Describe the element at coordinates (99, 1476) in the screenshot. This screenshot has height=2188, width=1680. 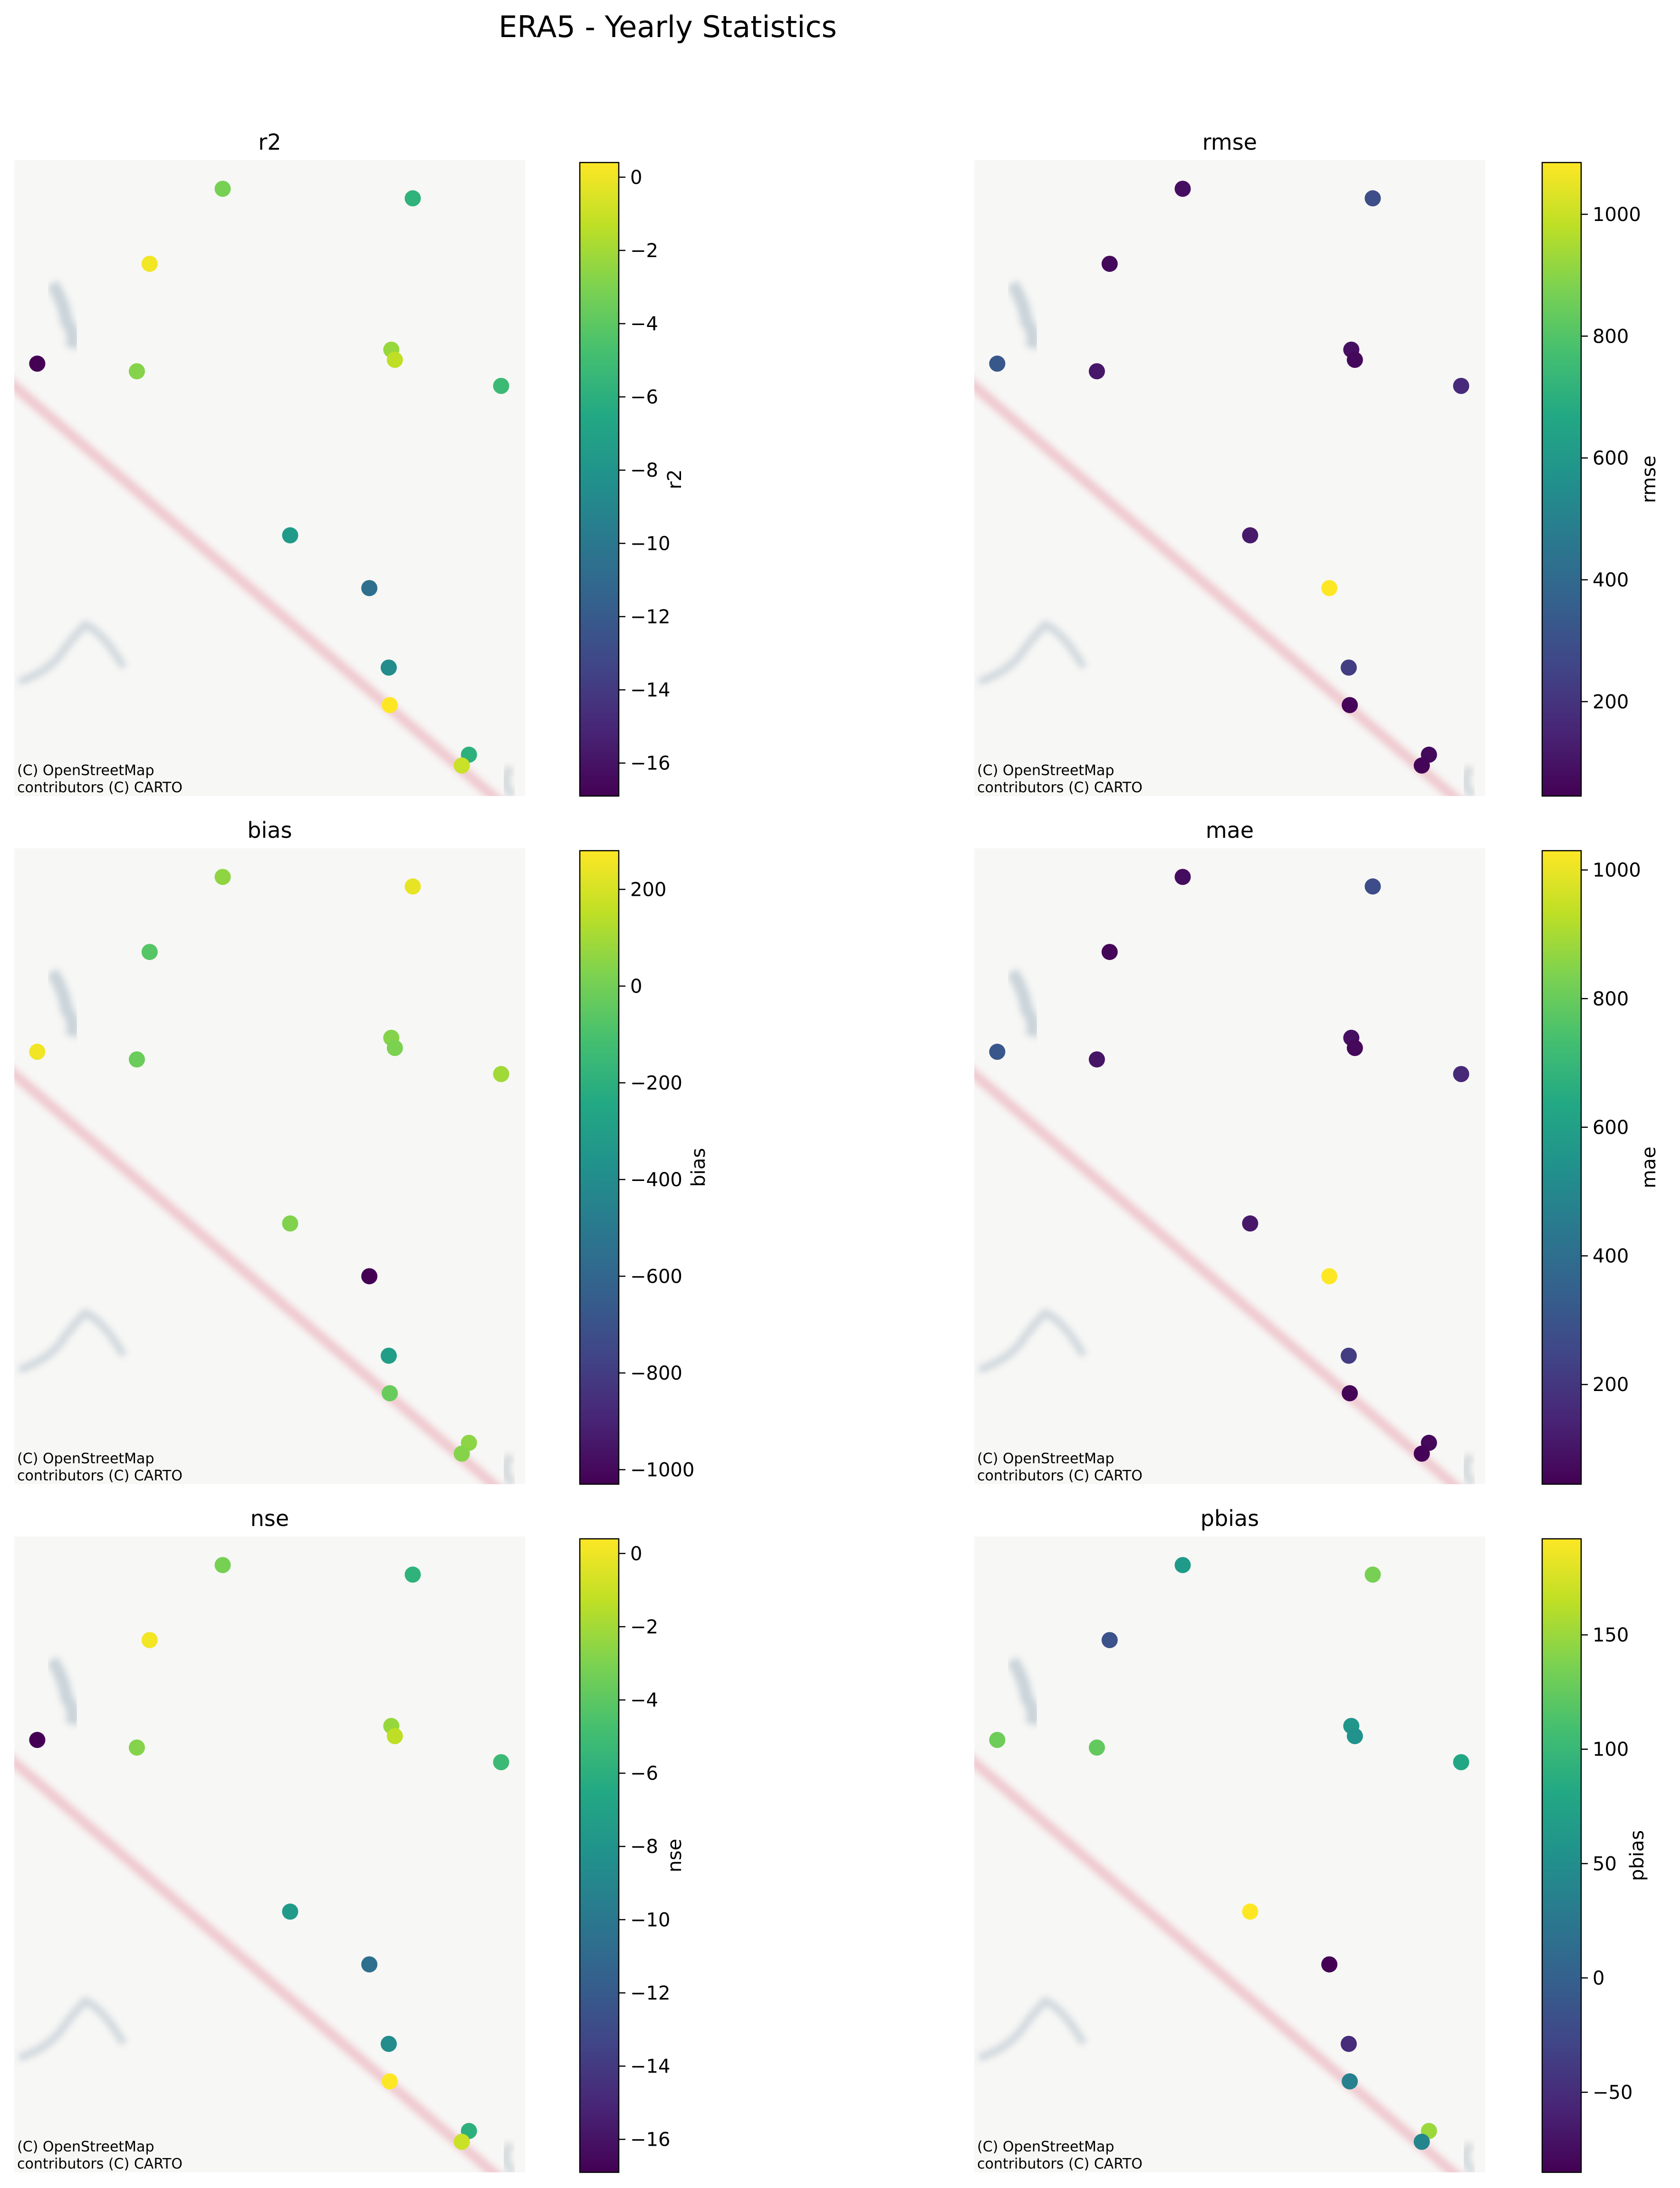
I see `map-attribution: contributors (C) CARTO` at that location.